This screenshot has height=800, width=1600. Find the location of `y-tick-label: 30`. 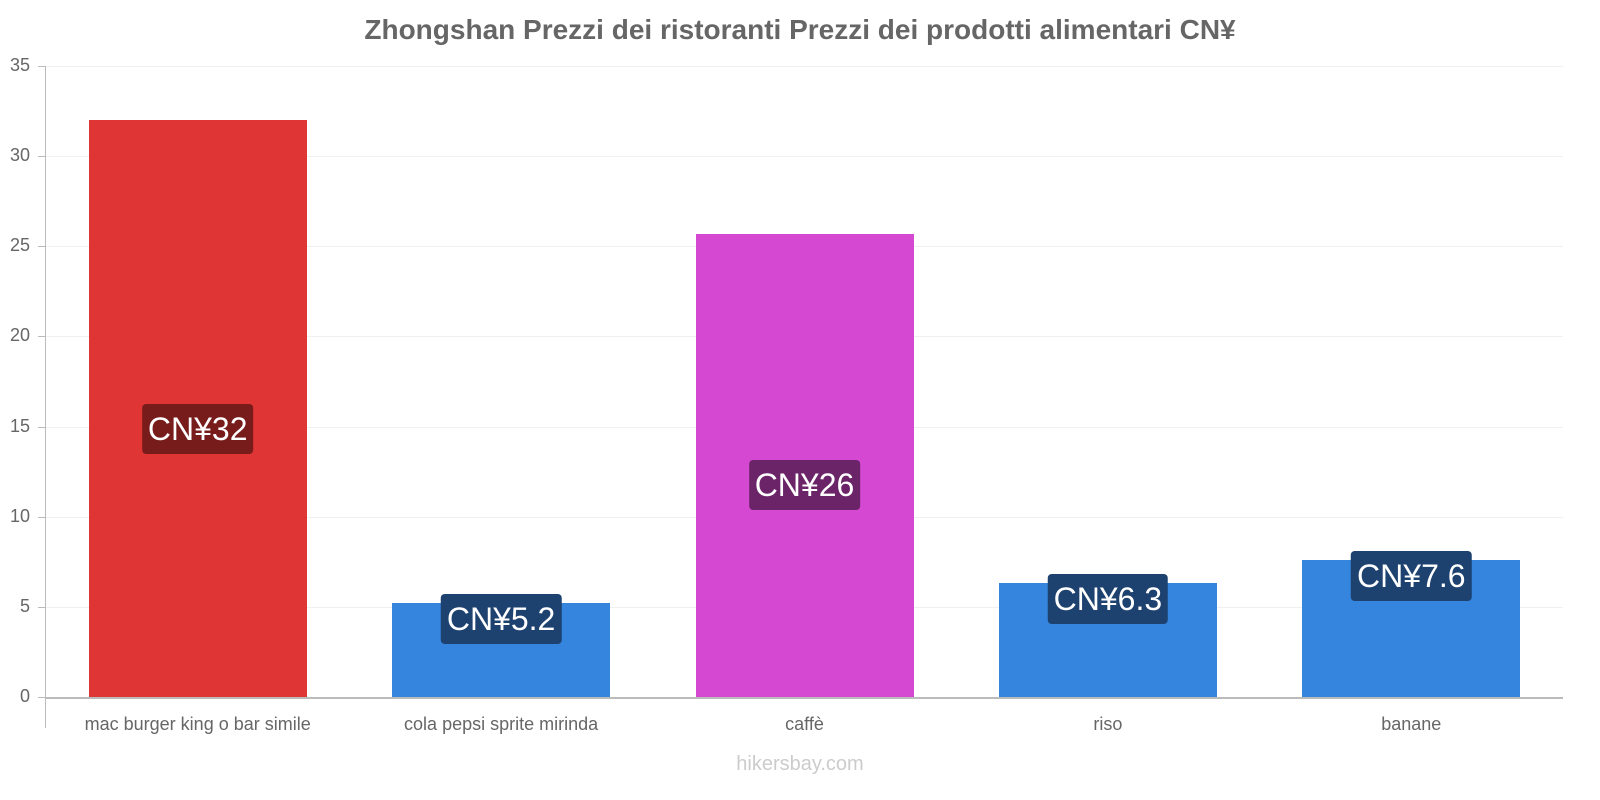

y-tick-label: 30 is located at coordinates (19, 155).